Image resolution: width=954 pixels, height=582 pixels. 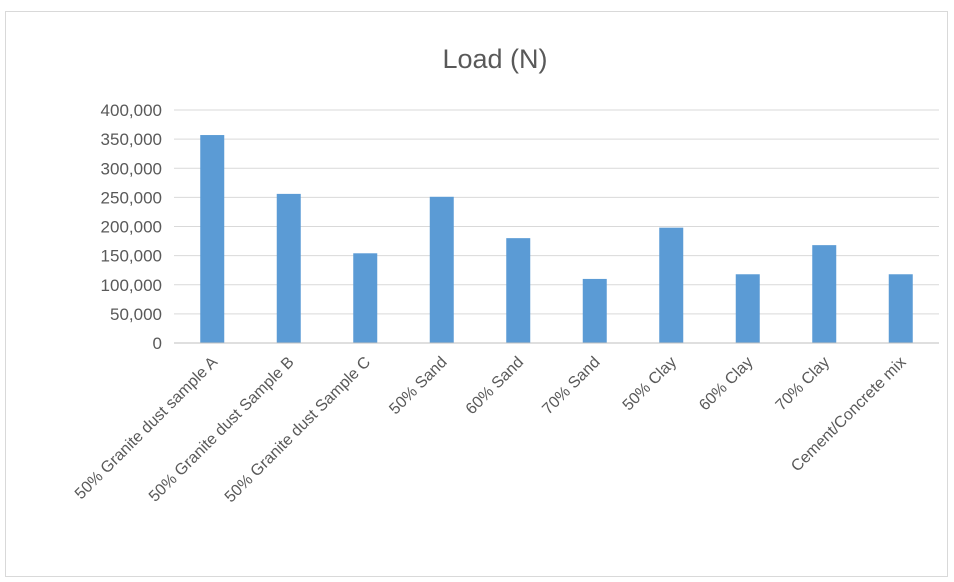 What do you see at coordinates (131, 285) in the screenshot?
I see `y-tick-label: 100,000` at bounding box center [131, 285].